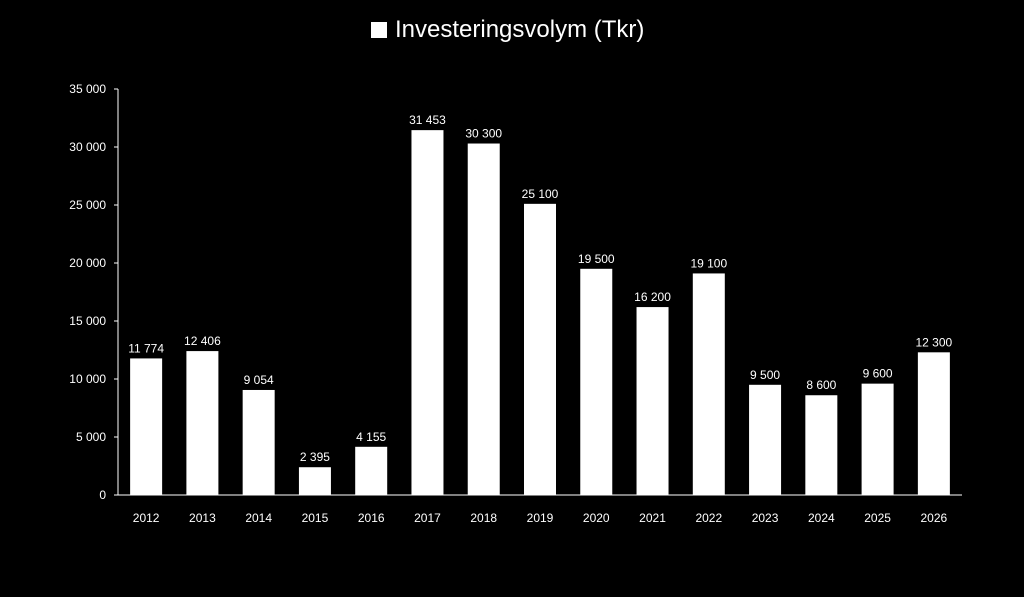  Describe the element at coordinates (934, 518) in the screenshot. I see `x-tick-label: 2026` at that location.